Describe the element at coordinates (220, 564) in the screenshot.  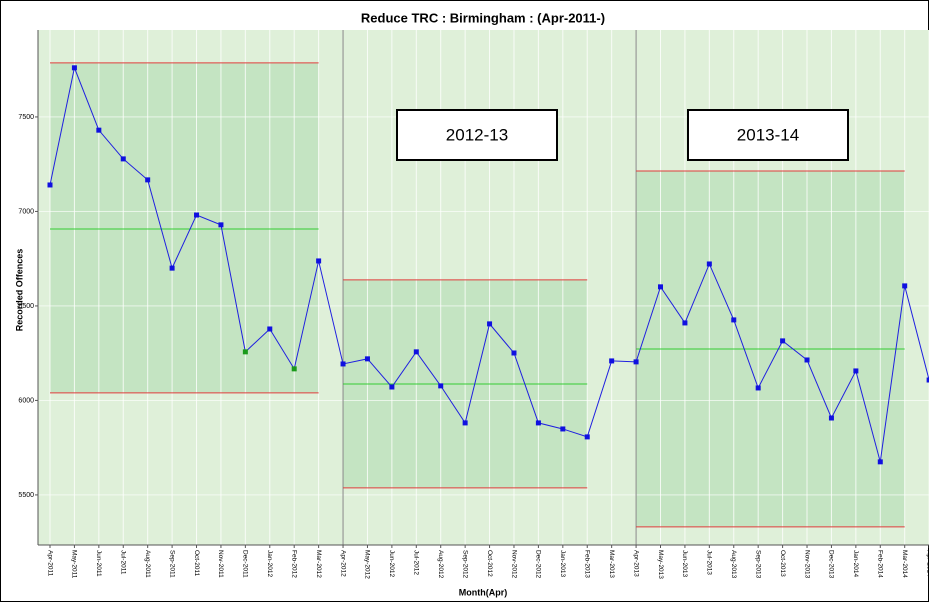
I see `x-tick-label: Nov-2011` at that location.